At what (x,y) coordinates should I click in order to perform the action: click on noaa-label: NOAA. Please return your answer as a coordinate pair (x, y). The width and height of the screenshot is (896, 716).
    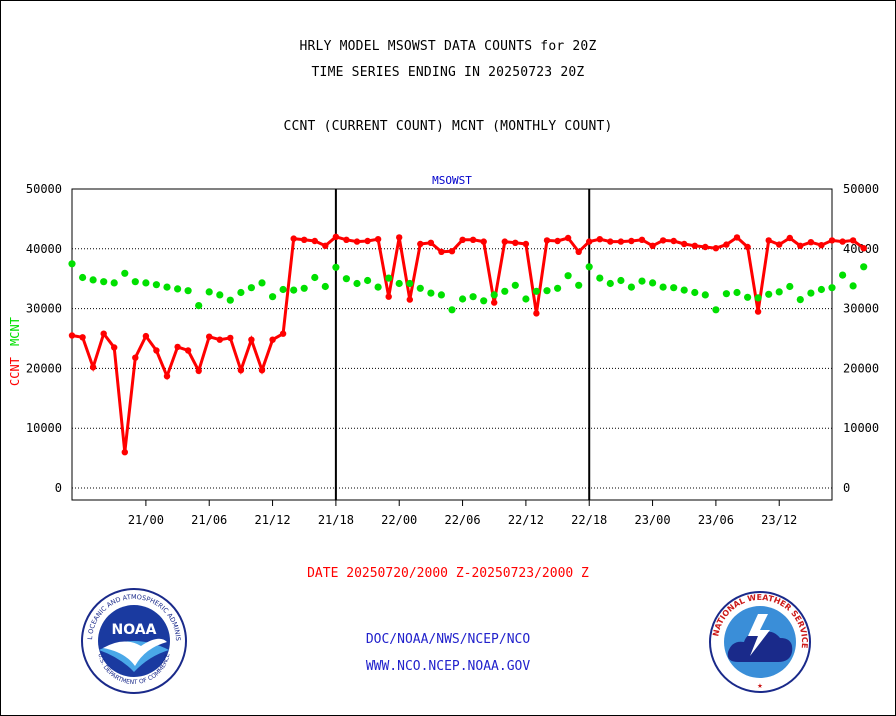
    Looking at the image, I should click on (134, 630).